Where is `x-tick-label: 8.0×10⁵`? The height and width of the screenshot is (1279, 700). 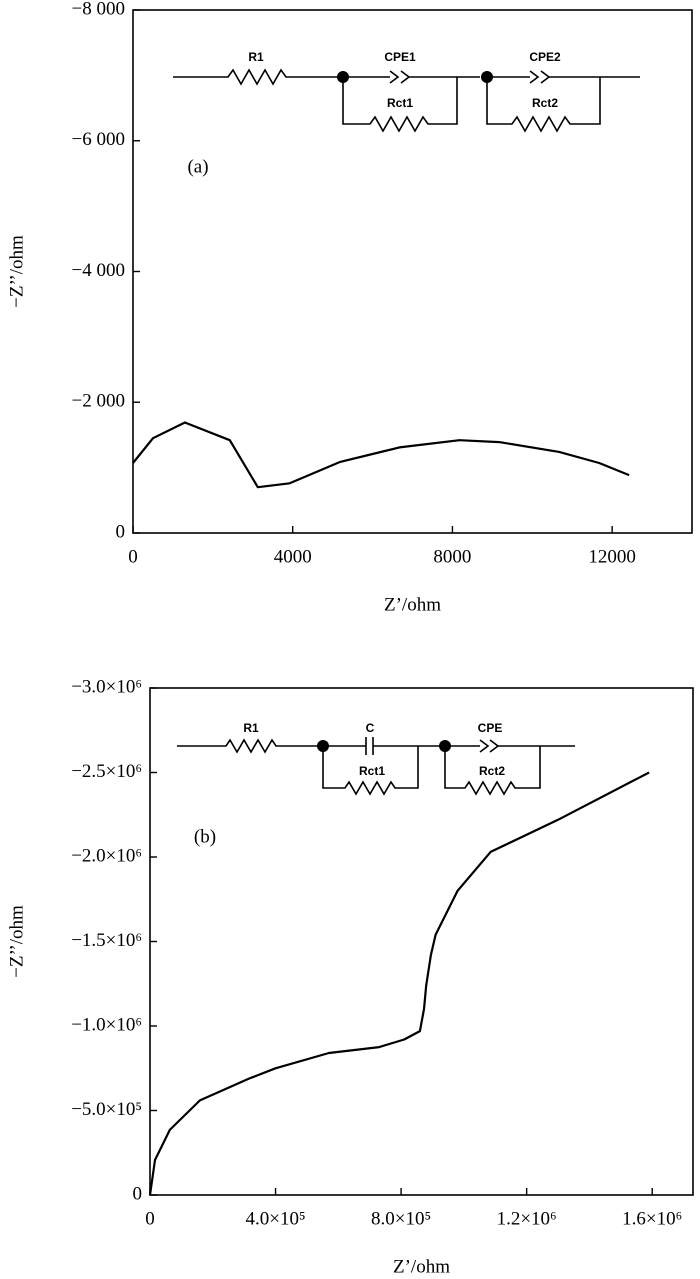
x-tick-label: 8.0×10⁵ is located at coordinates (401, 1218).